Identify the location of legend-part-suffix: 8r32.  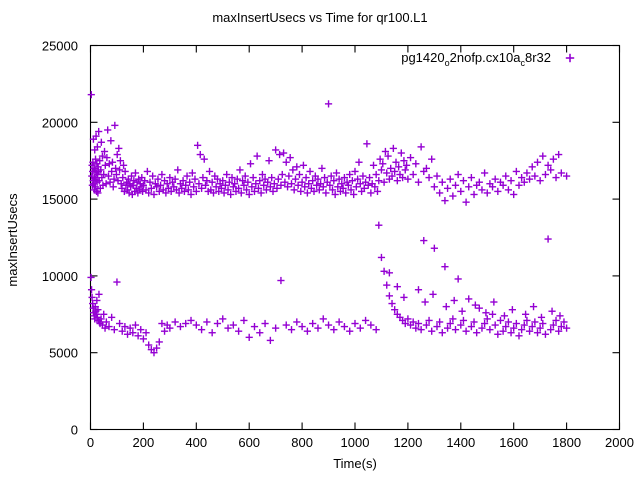
(538, 57).